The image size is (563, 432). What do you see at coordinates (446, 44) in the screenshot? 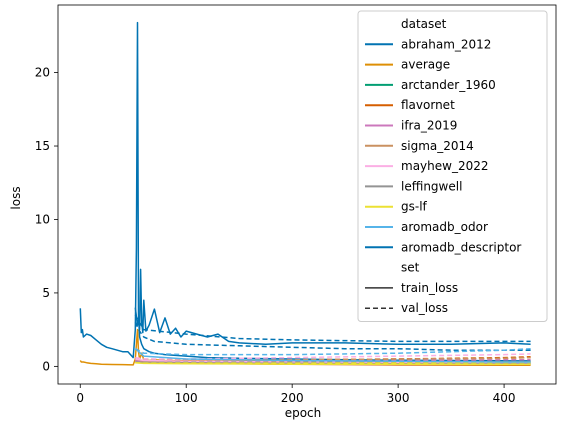
I see `legend-label-abraham-2012: abraham_2012` at bounding box center [446, 44].